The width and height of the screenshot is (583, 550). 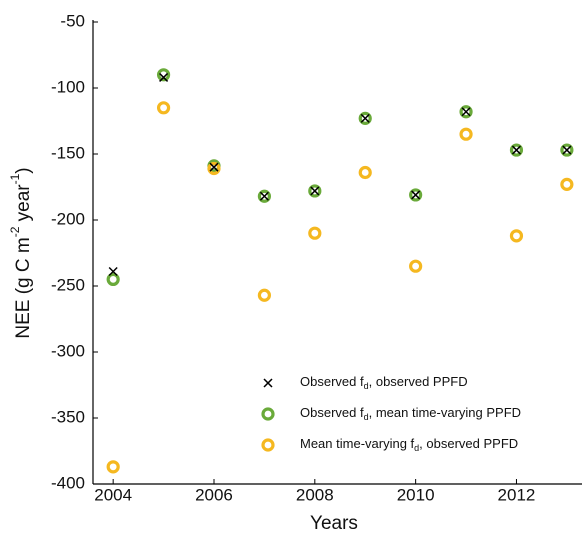 I want to click on x-tick-label: 2012, so click(x=517, y=494).